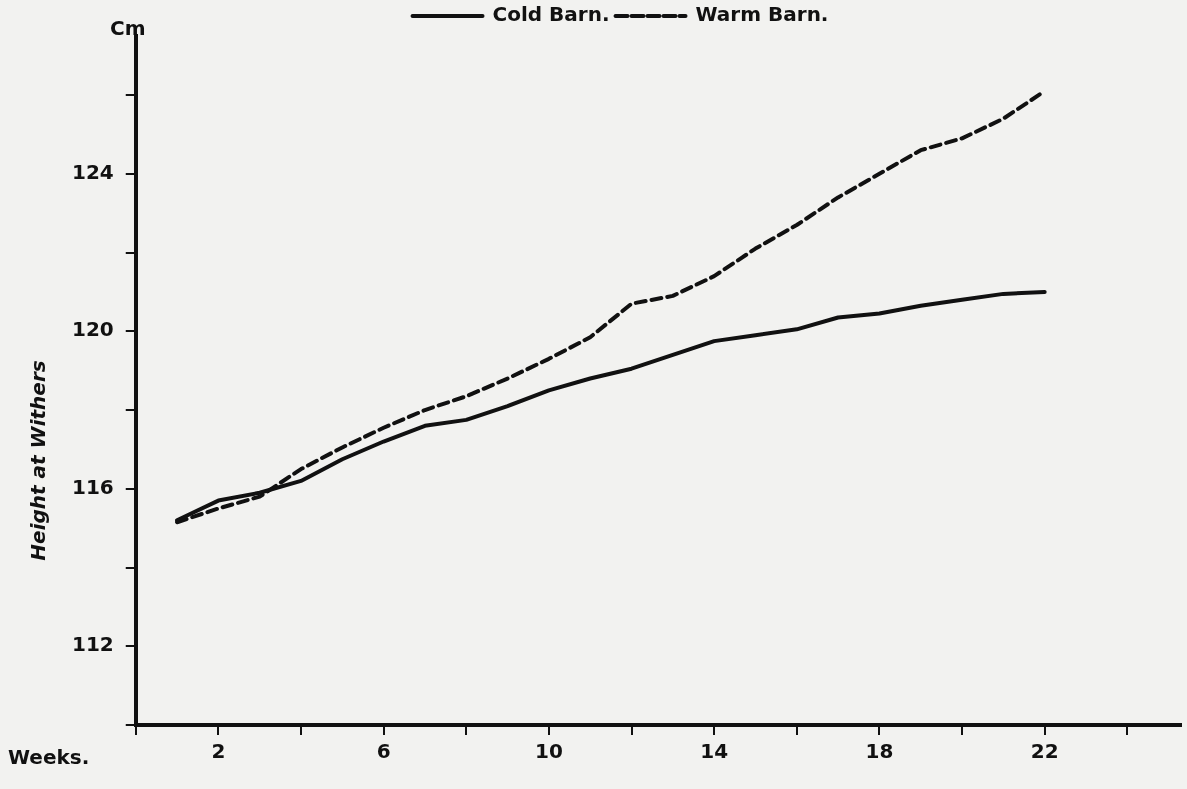 This screenshot has height=789, width=1187. I want to click on legend-label: Cold Barn., so click(551, 14).